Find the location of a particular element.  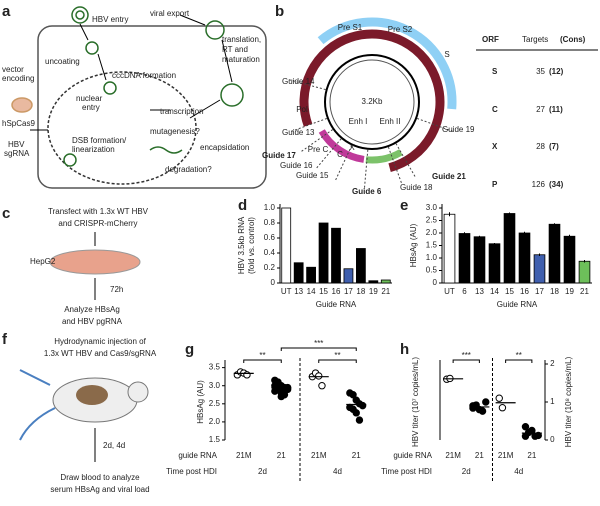

label: linearization is located at coordinates (93, 149).